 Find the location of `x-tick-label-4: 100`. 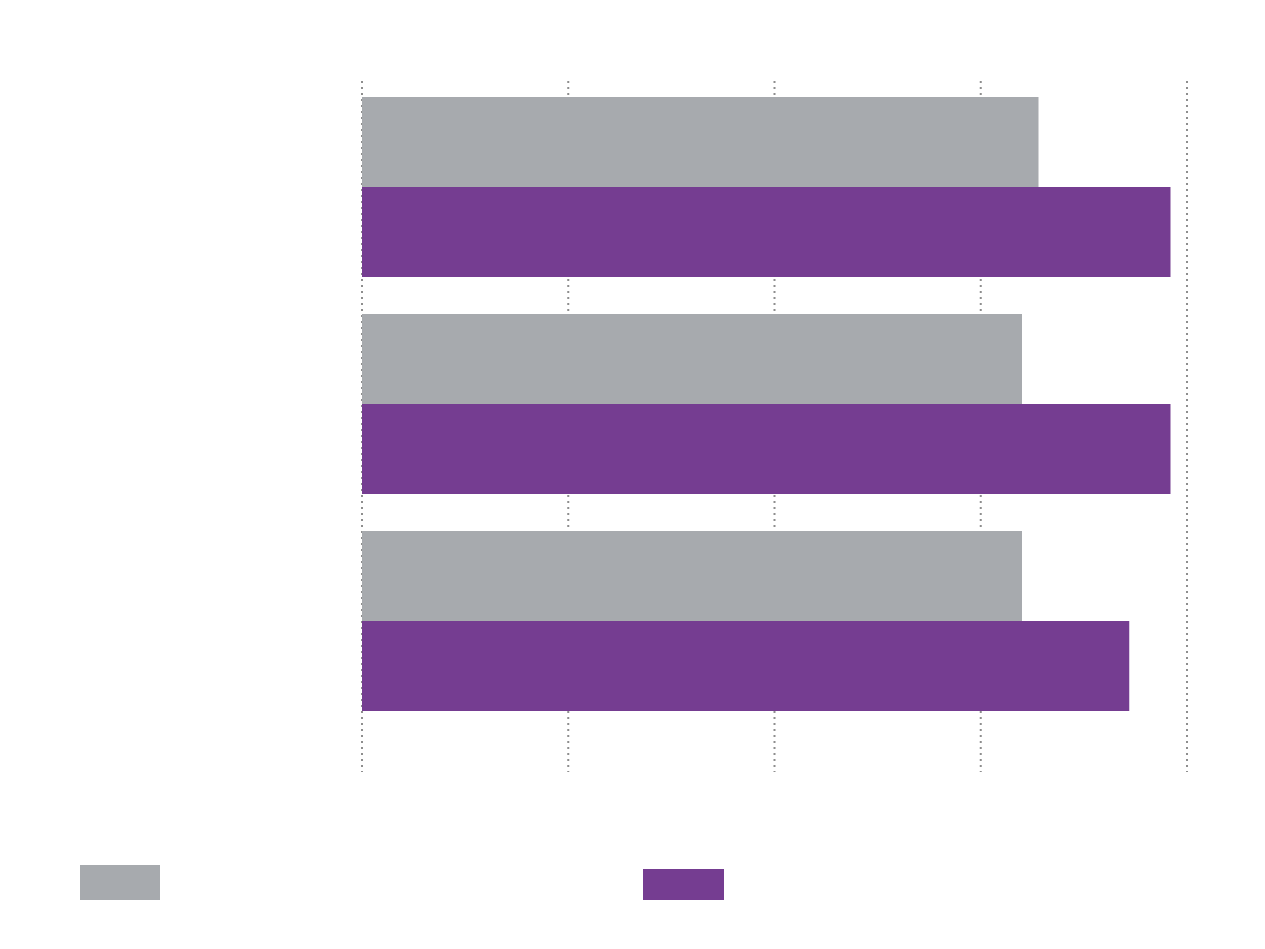

x-tick-label-4: 100 is located at coordinates (1187, 798).